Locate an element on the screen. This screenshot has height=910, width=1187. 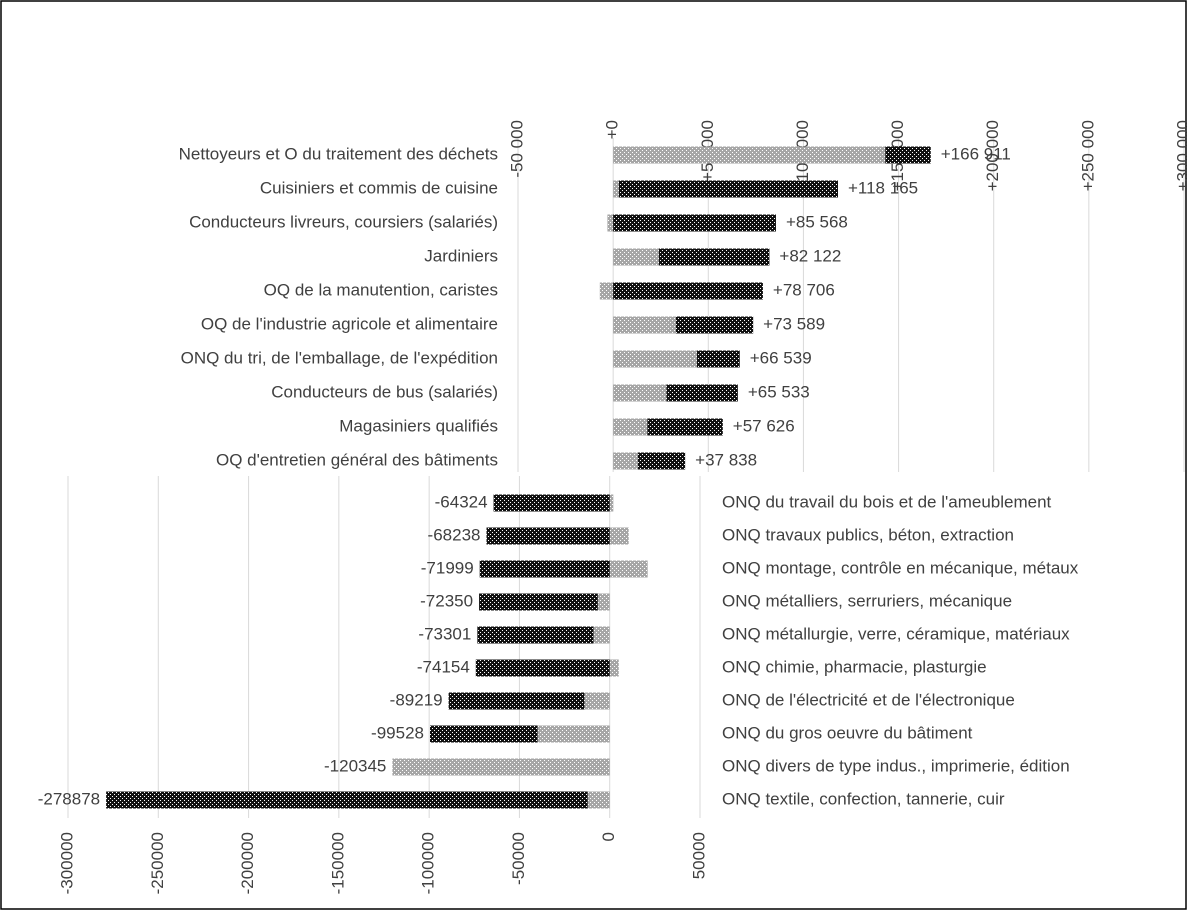
total-label: +78 706 is located at coordinates (804, 289).